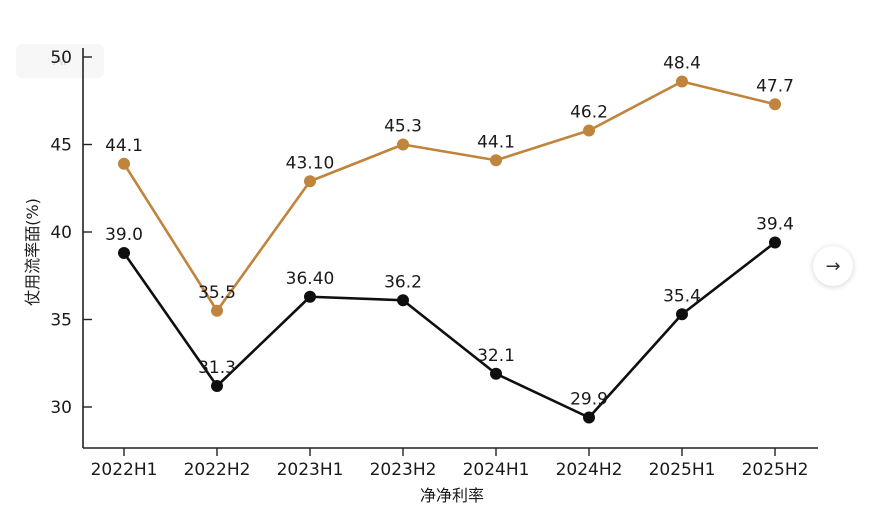 Image resolution: width=870 pixels, height=517 pixels. I want to click on x-tick-label: 2022H2, so click(217, 470).